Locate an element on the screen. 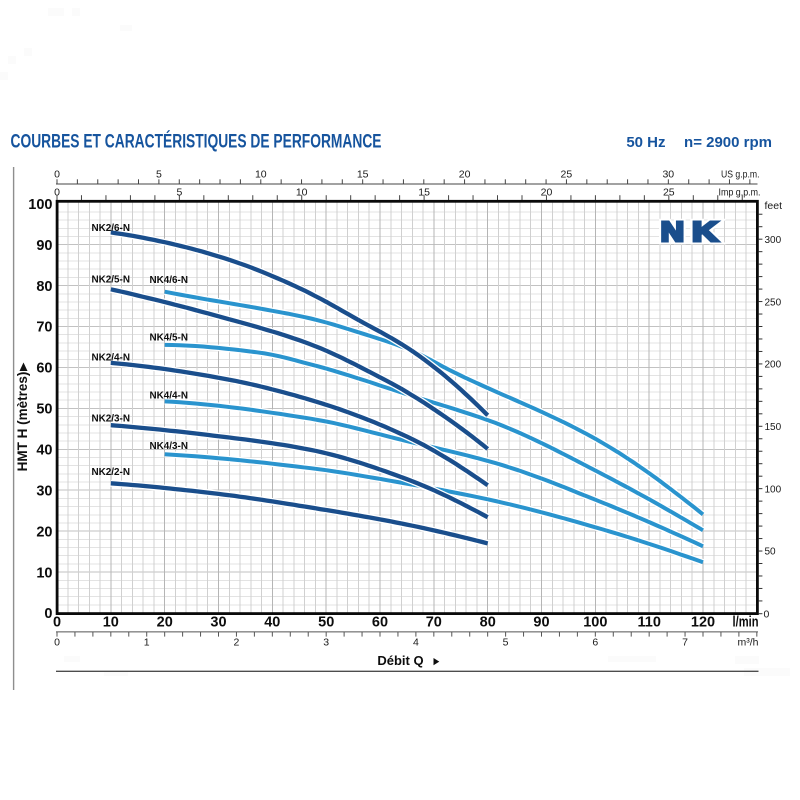  svg-text: 3 is located at coordinates (326, 642).